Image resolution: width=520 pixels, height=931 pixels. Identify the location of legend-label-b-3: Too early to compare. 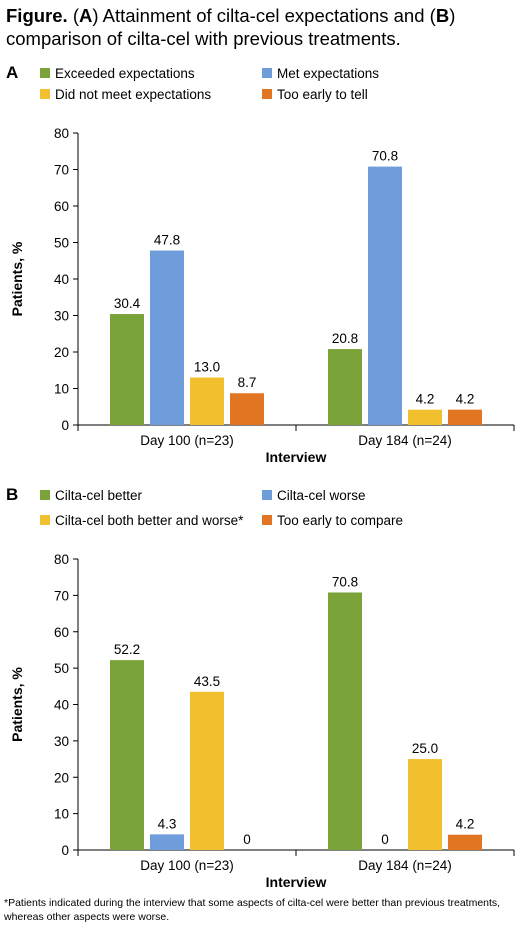
(340, 520).